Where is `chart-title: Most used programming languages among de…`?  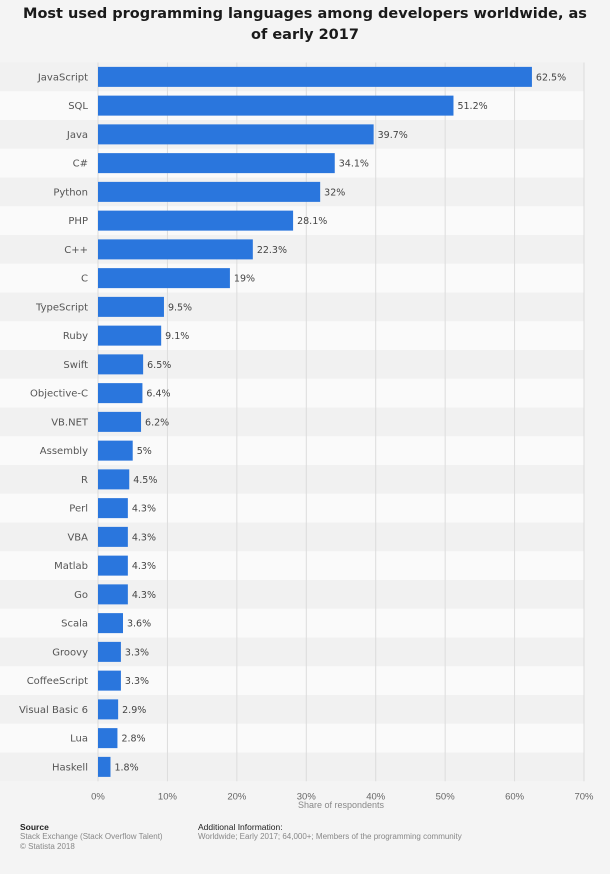
chart-title: Most used programming languages among de… is located at coordinates (305, 24).